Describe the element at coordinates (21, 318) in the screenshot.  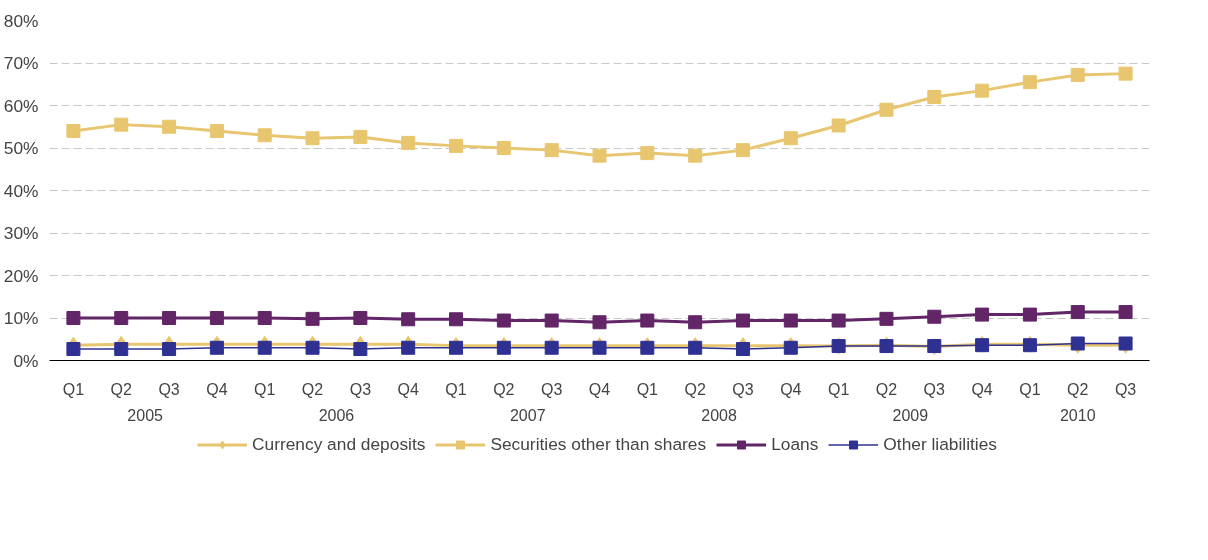
I see `y-tick-label: 10%` at that location.